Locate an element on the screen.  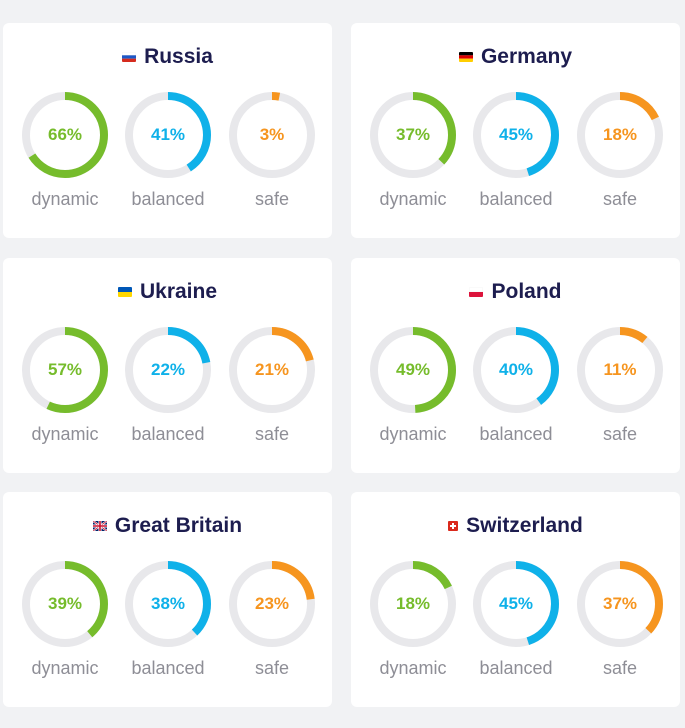
gauge-balanced: 38% is located at coordinates (168, 604).